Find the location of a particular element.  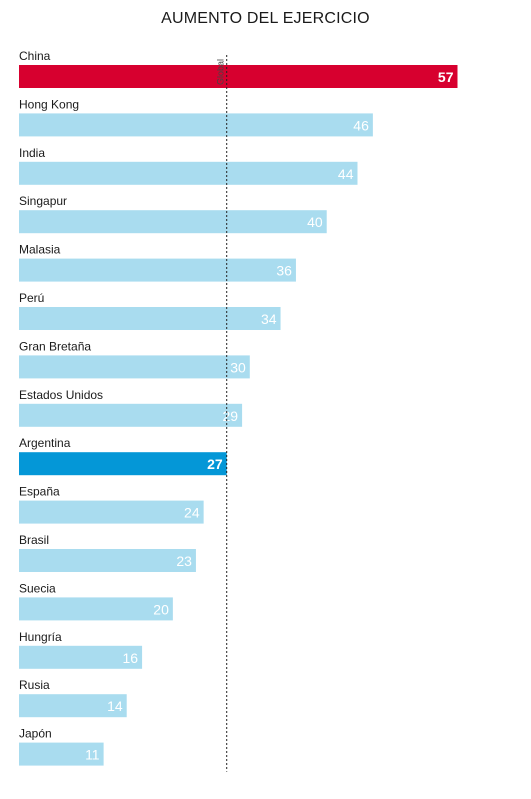

bar-rusia is located at coordinates (73, 706).